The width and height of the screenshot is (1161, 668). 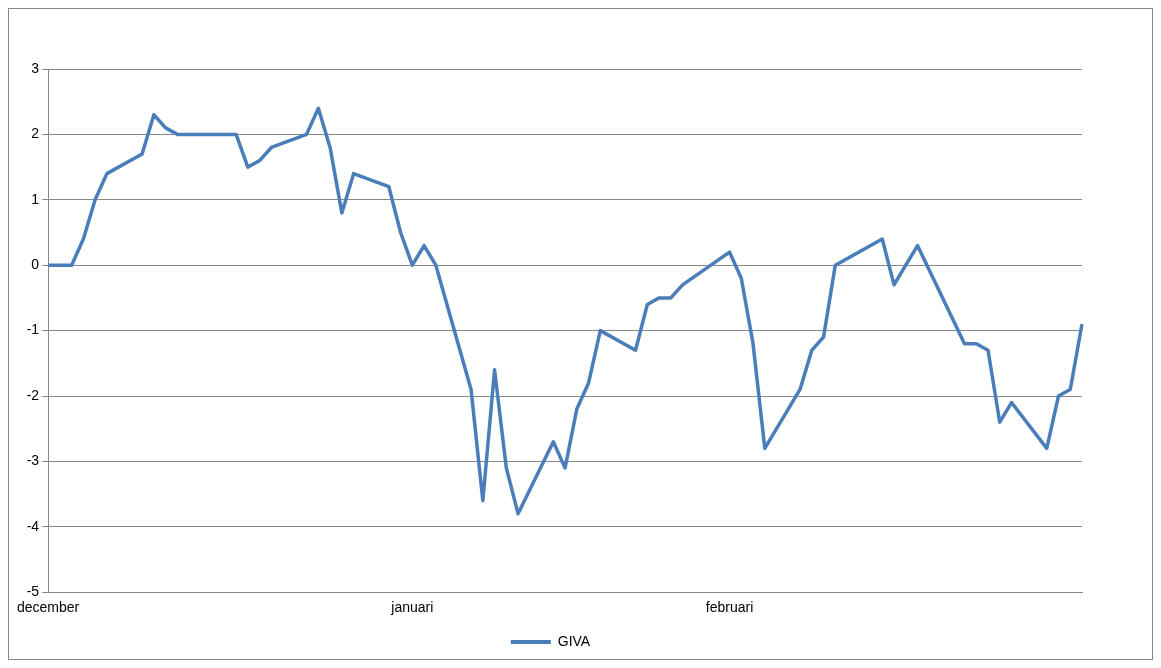 What do you see at coordinates (33, 329) in the screenshot?
I see `y-tick-label: -1` at bounding box center [33, 329].